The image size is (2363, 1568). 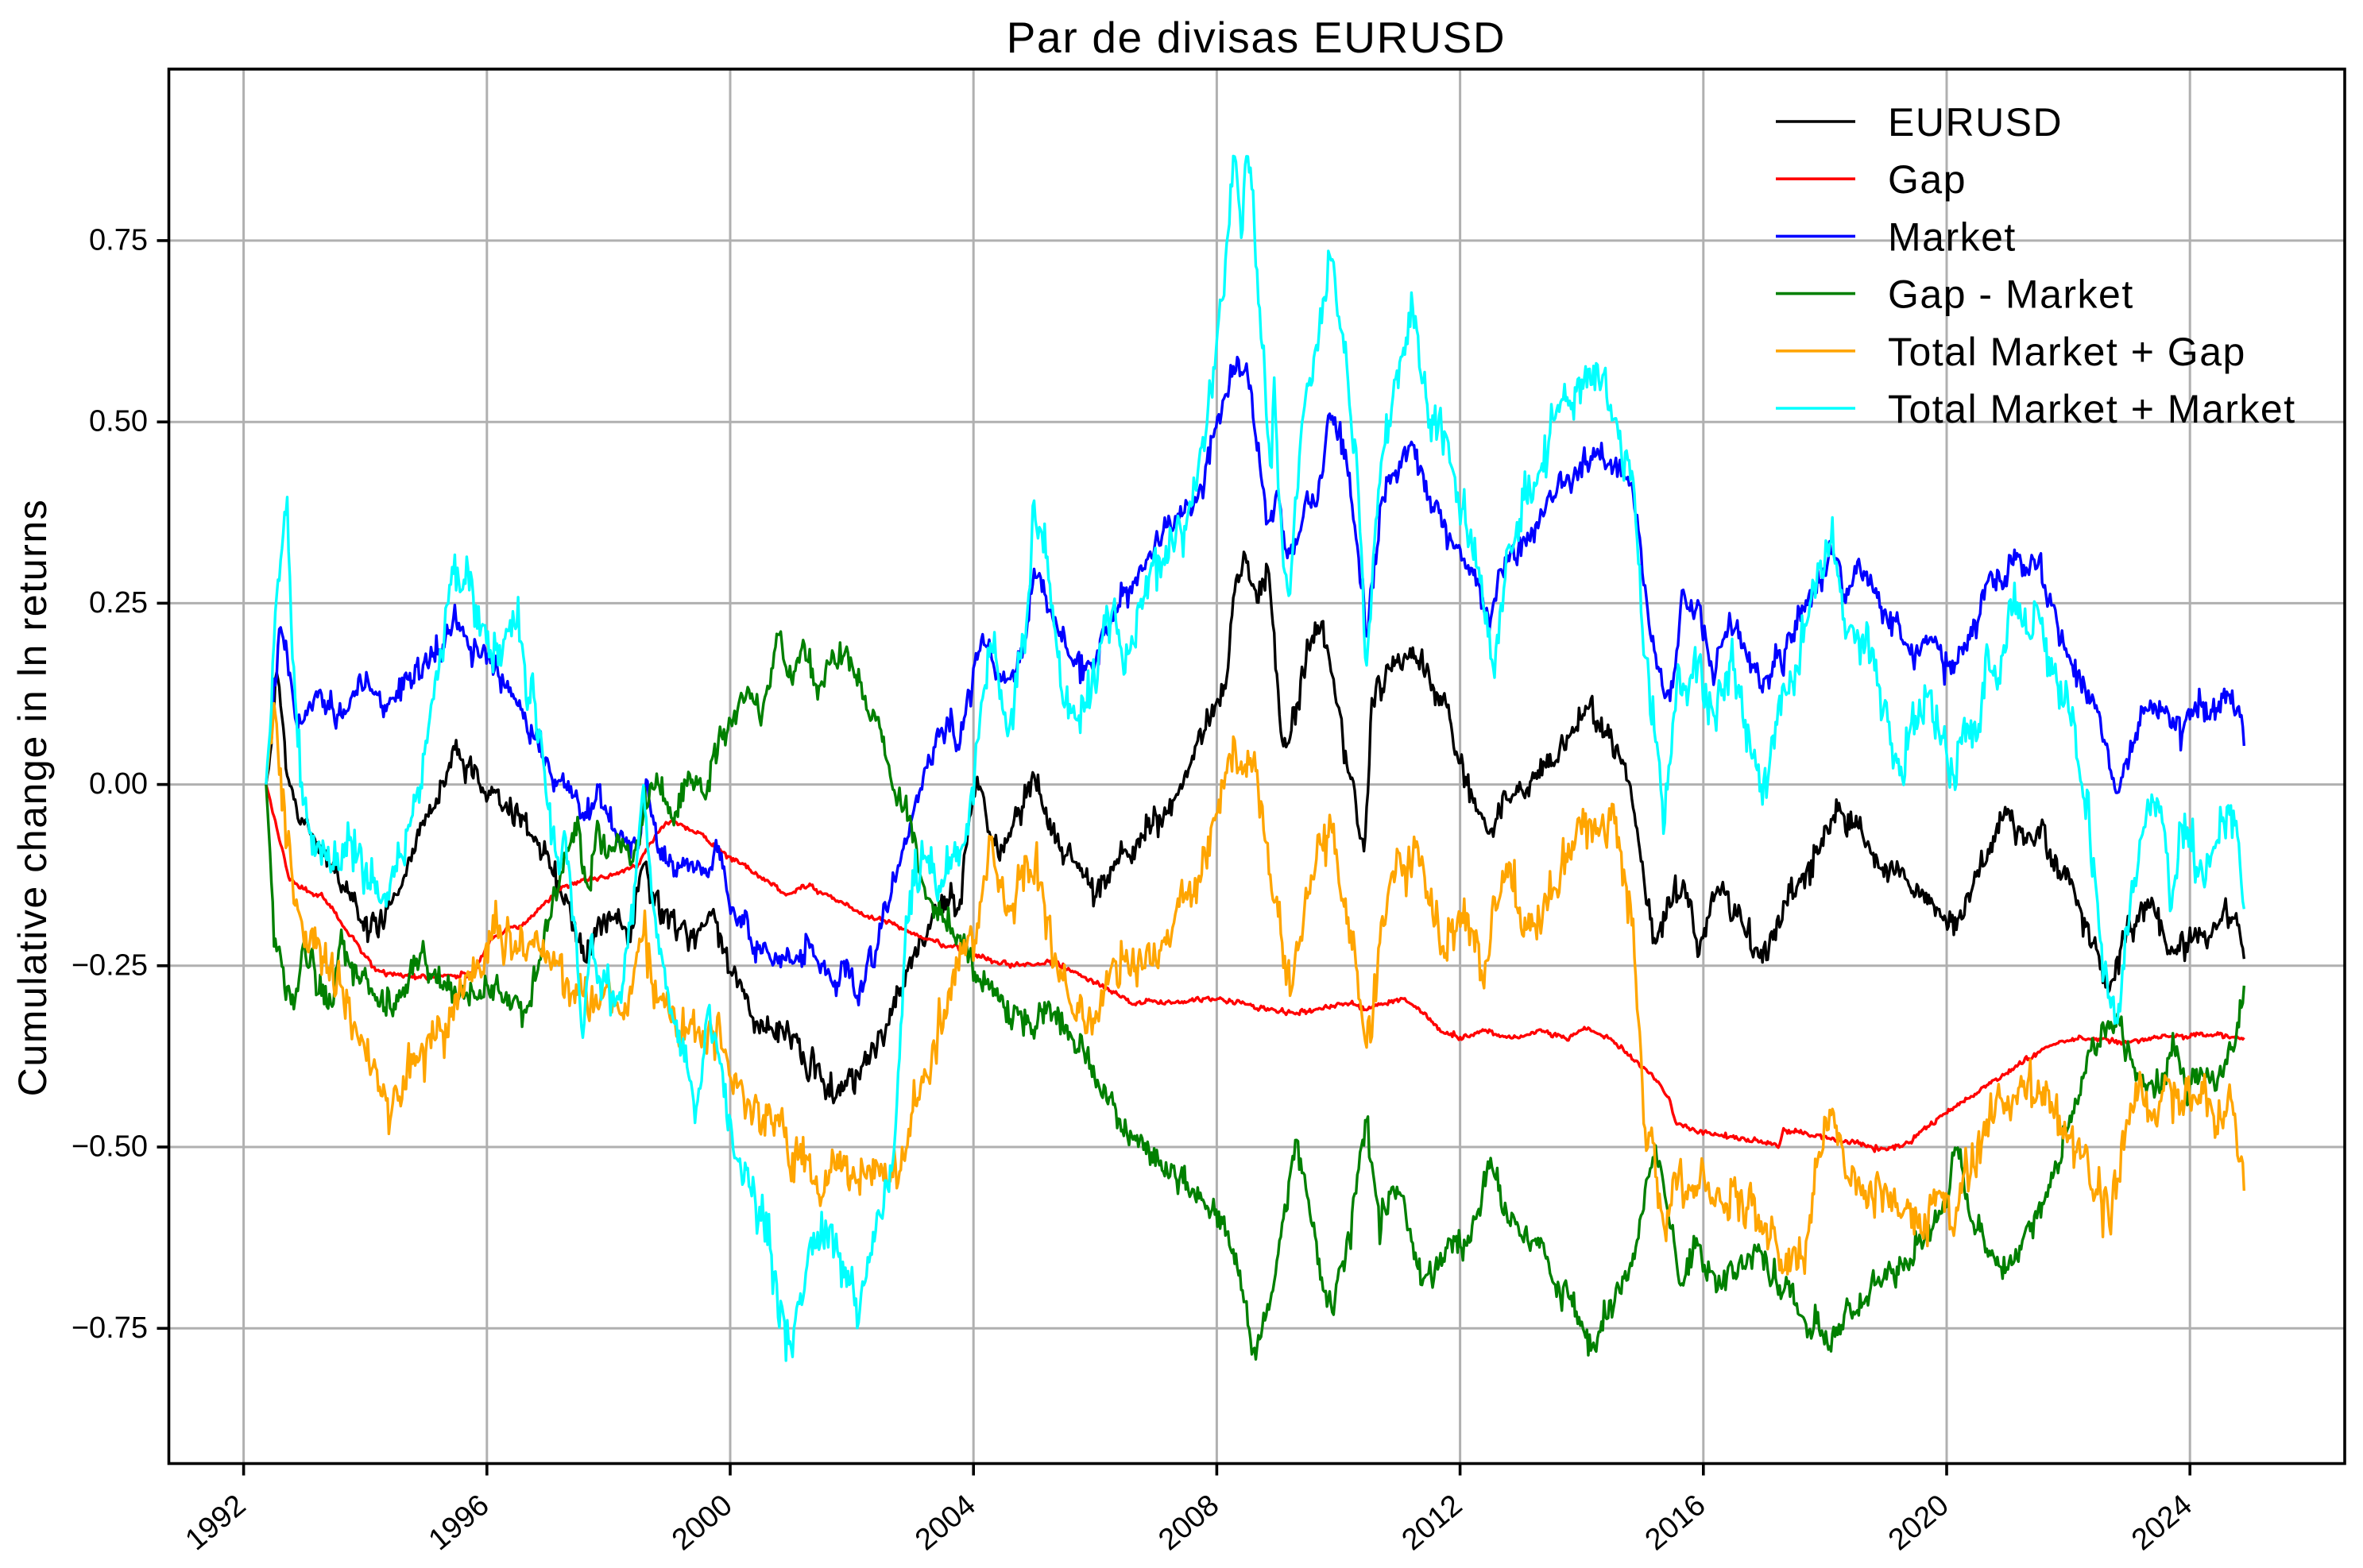 I want to click on svg-text: −0.50, so click(x=110, y=1147).